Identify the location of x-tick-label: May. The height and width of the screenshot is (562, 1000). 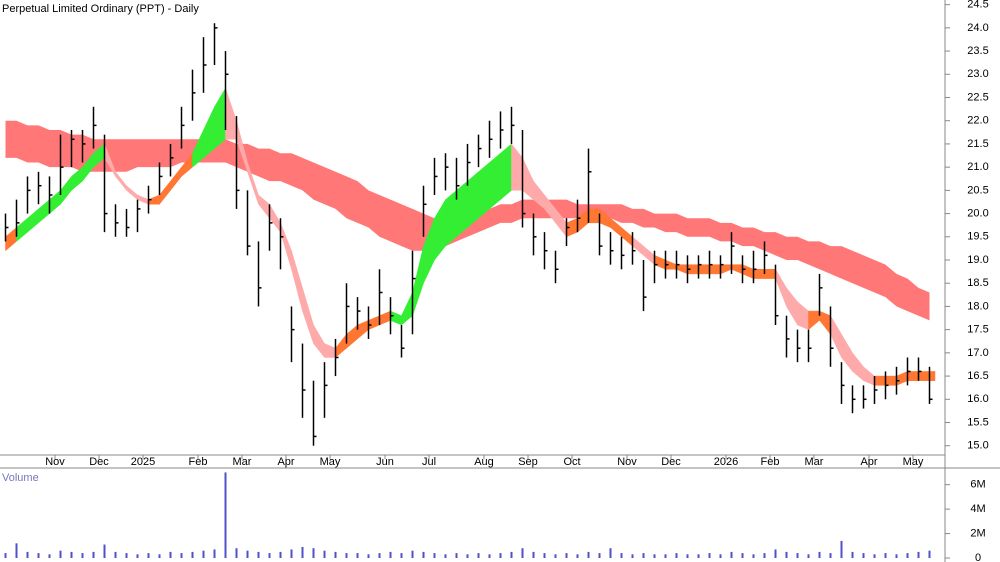
(913, 462).